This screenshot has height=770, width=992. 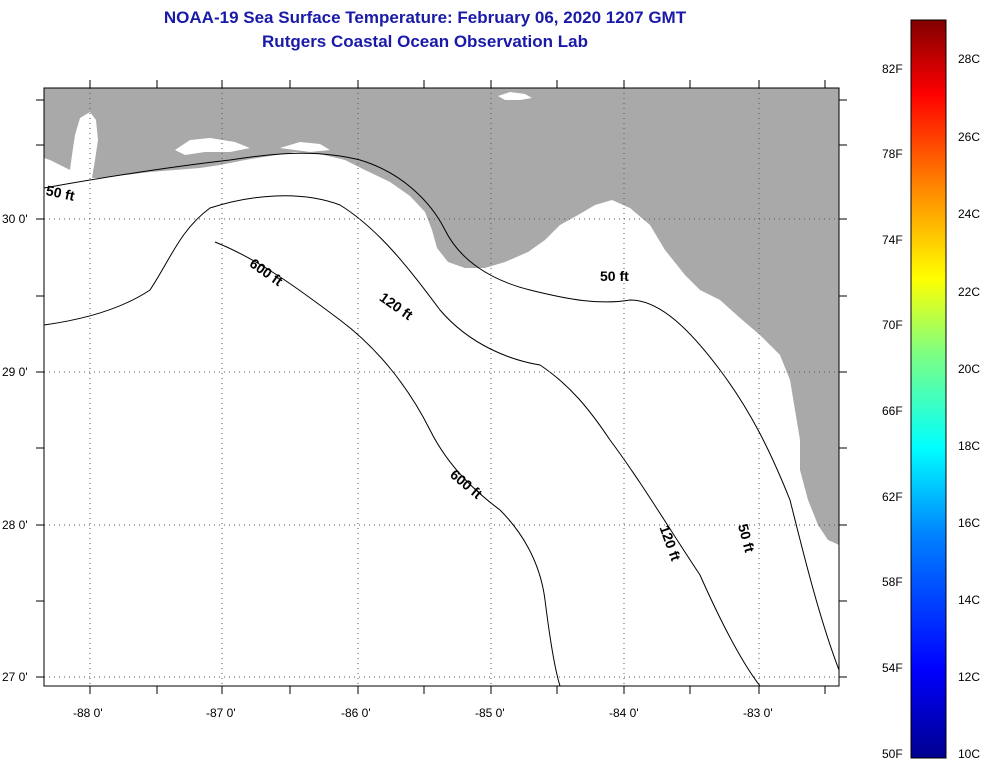 I want to click on colorbar-f-label: 74F, so click(x=892, y=240).